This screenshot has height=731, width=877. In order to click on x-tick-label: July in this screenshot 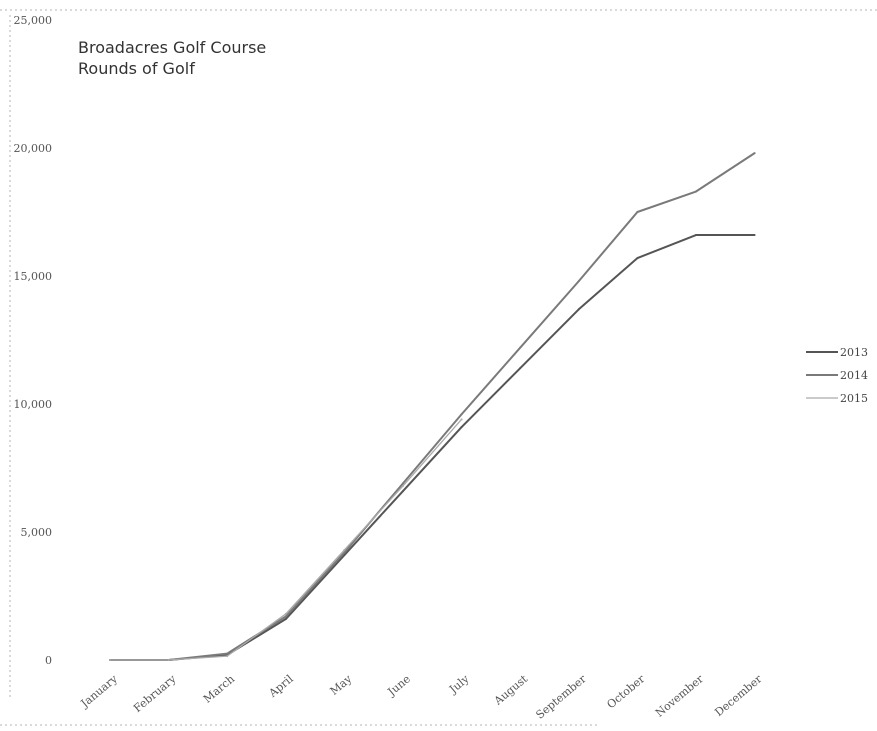, I will do `click(459, 684)`.